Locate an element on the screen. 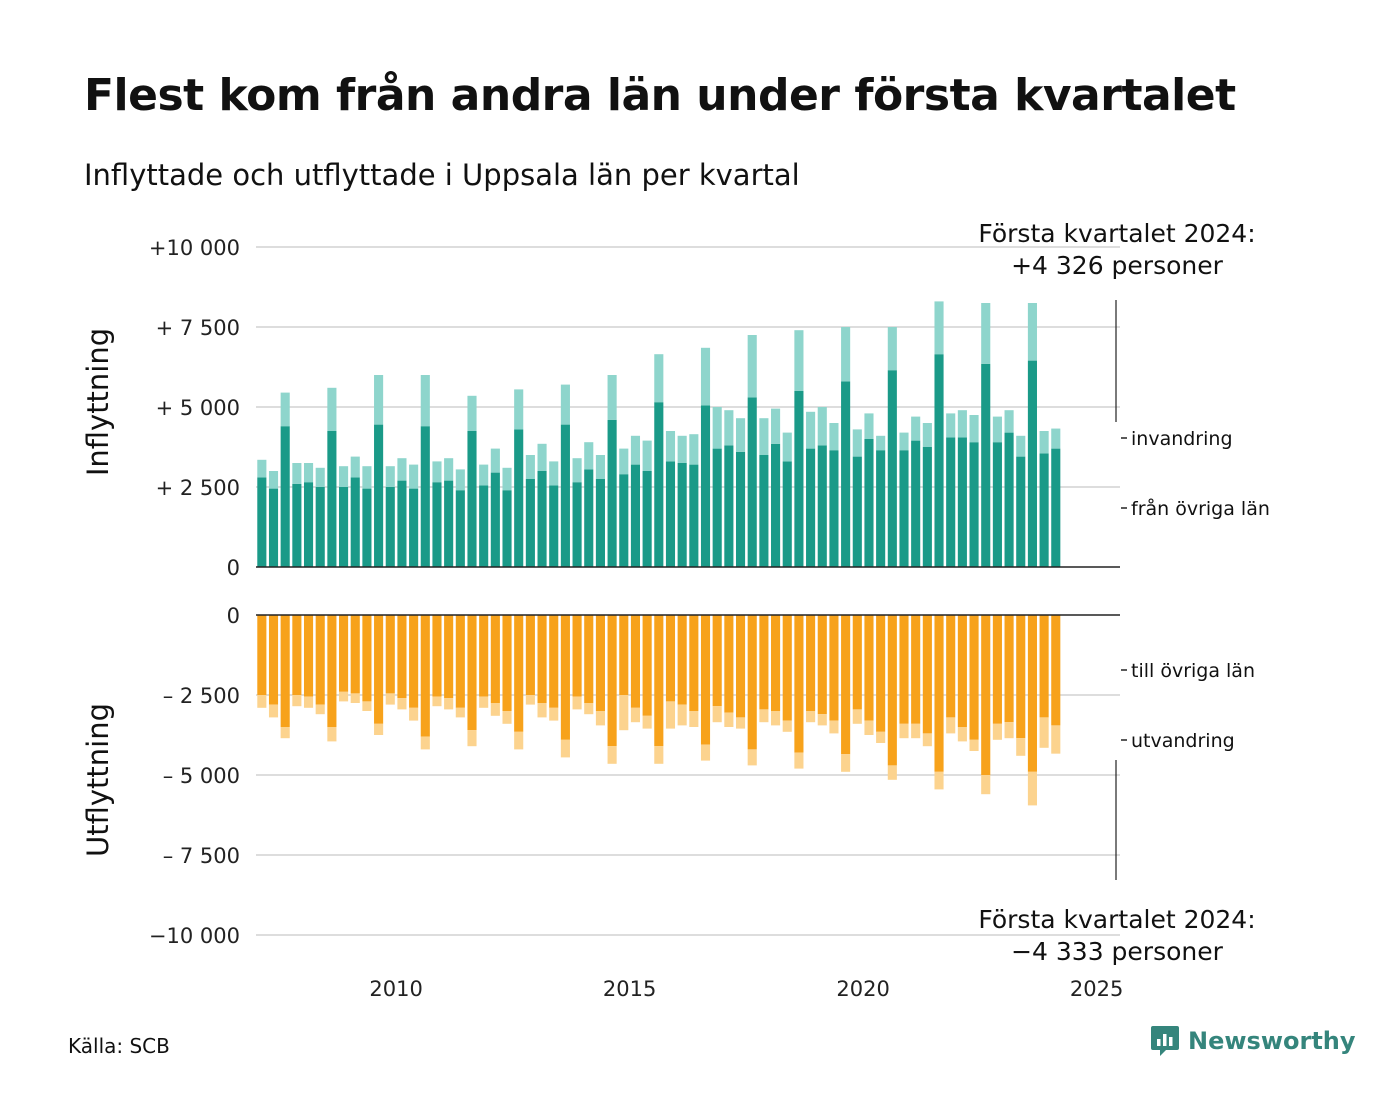 The height and width of the screenshot is (1120, 1400). x-tick-label: 2010 is located at coordinates (395, 989).